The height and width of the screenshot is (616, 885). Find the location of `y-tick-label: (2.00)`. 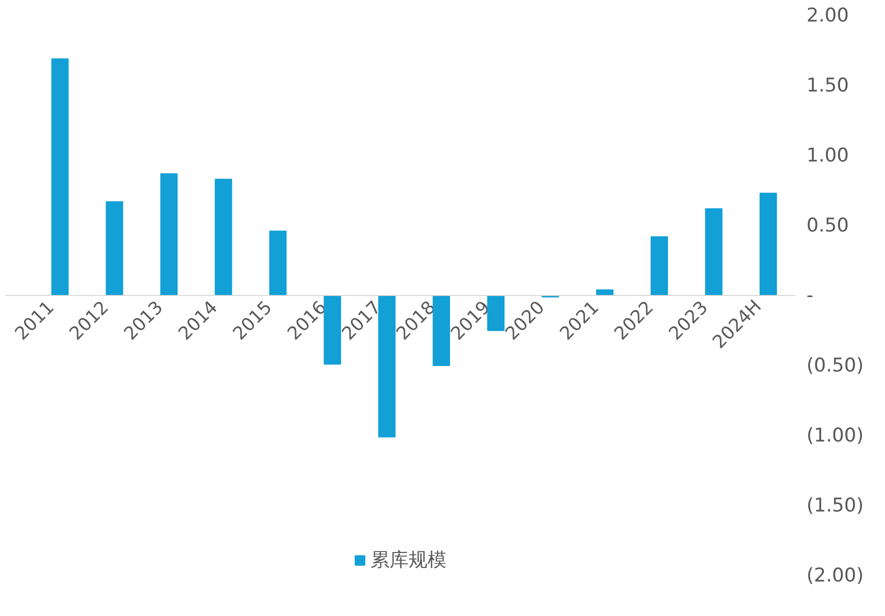

y-tick-label: (2.00) is located at coordinates (835, 575).